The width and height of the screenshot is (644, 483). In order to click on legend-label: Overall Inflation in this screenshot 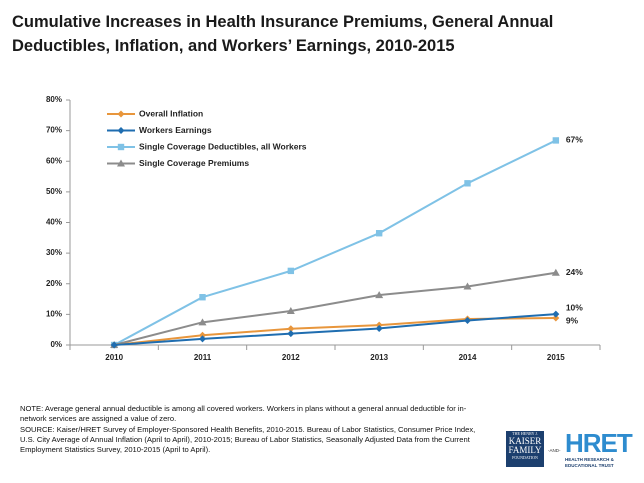, I will do `click(171, 113)`.